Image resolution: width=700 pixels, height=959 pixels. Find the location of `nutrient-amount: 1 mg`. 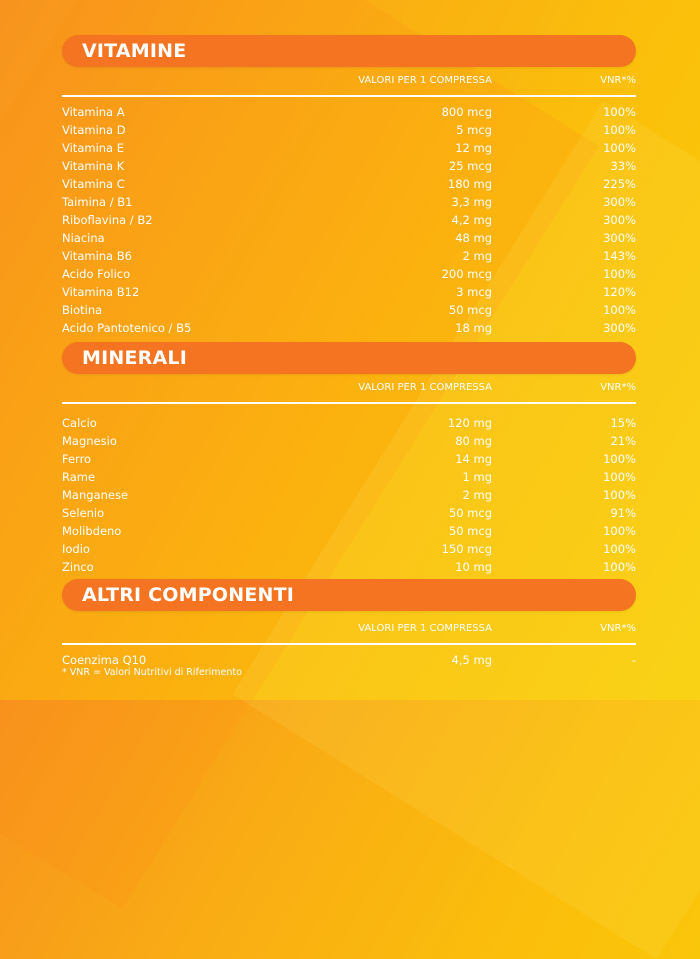

nutrient-amount: 1 mg is located at coordinates (477, 477).